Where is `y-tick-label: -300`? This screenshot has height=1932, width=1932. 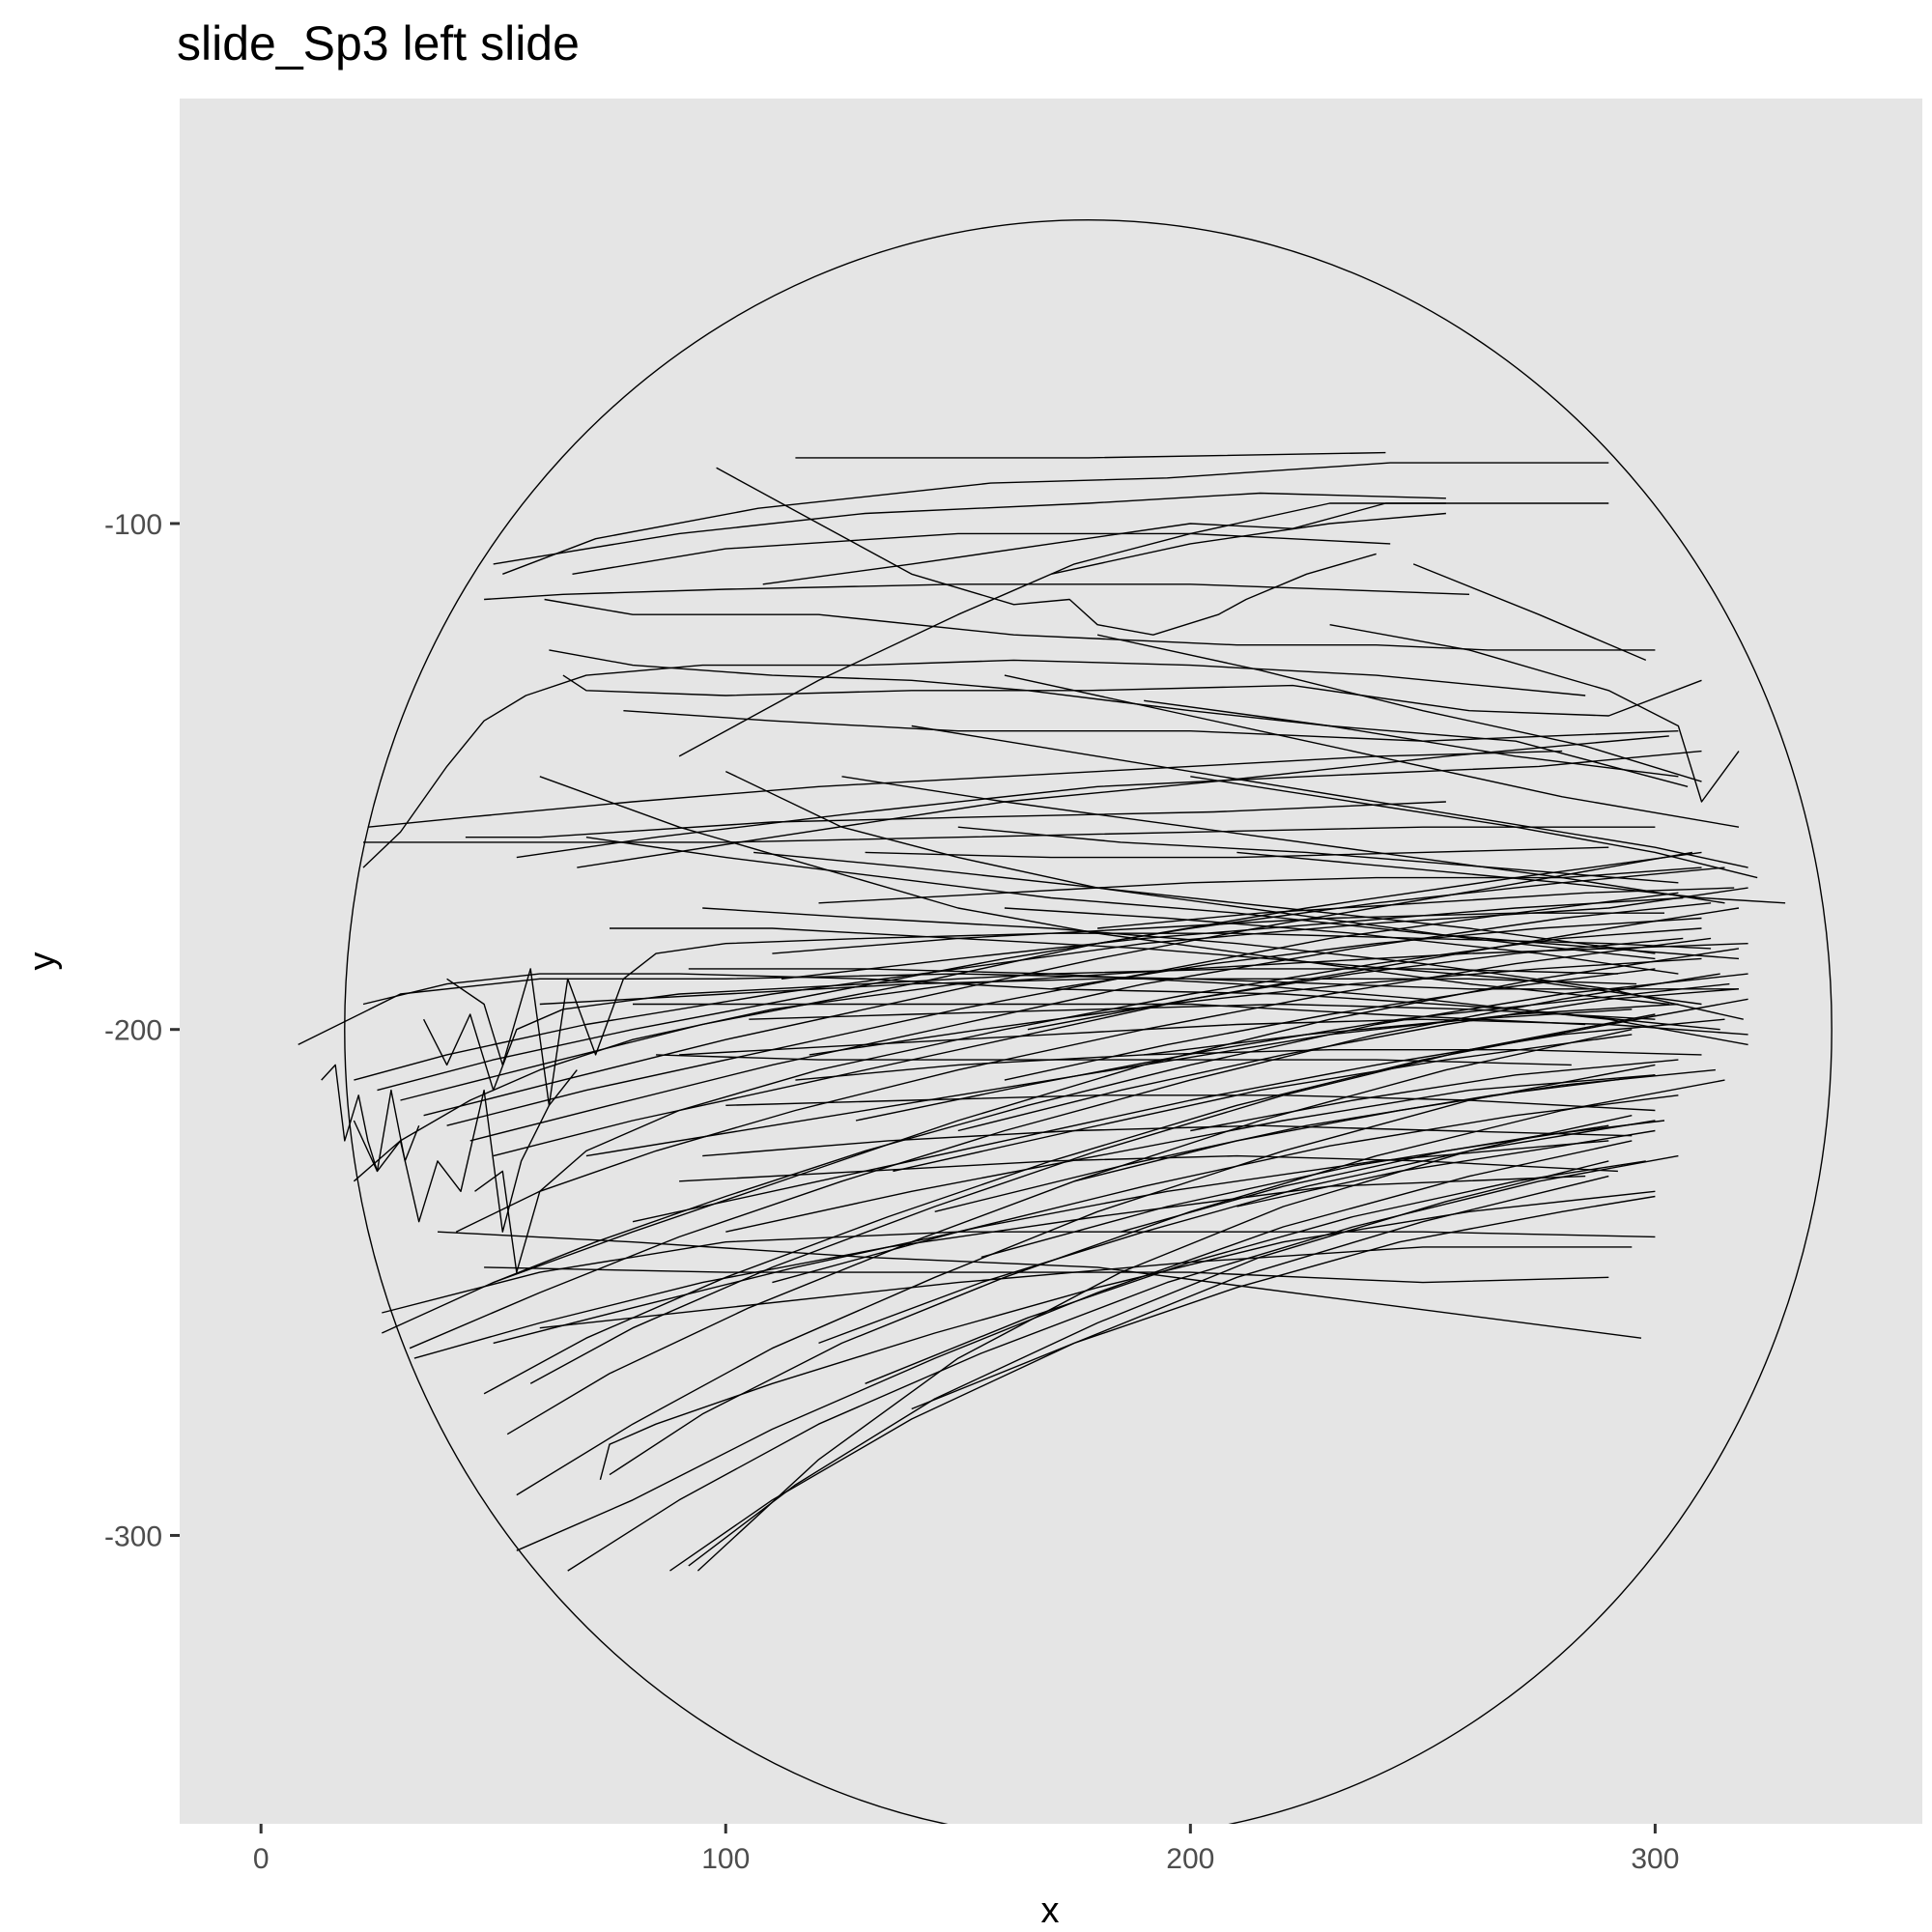
y-tick-label: -300 is located at coordinates (133, 1536).